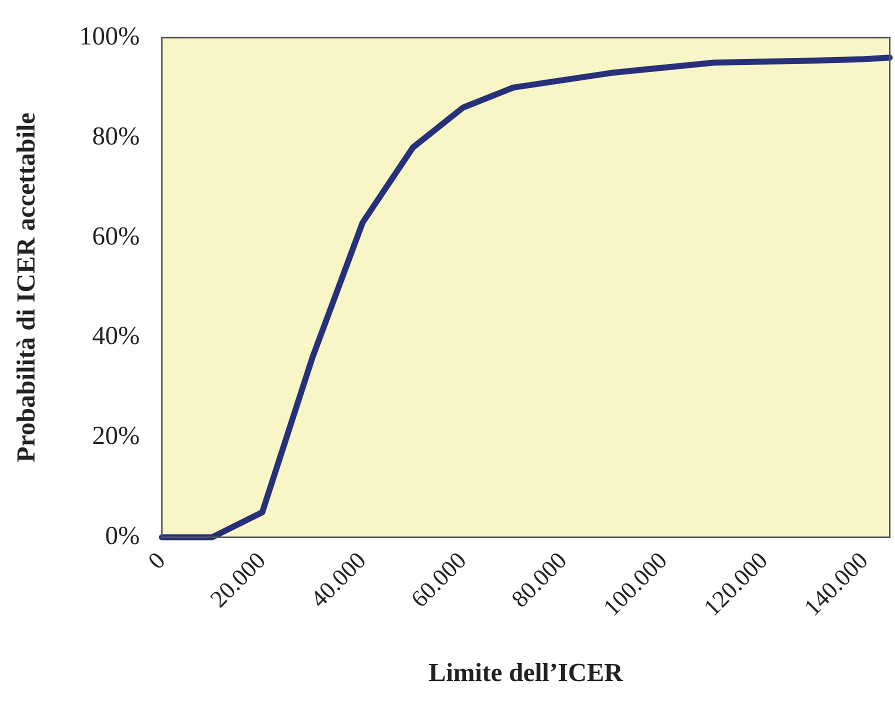  What do you see at coordinates (122, 535) in the screenshot?
I see `y-tick-label: 0%` at bounding box center [122, 535].